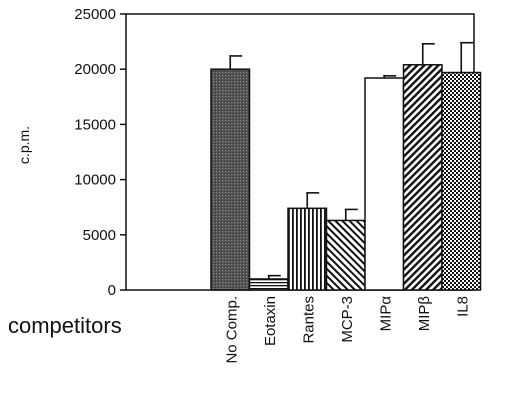 This screenshot has width=512, height=397. I want to click on x-tick-label: MIPα, so click(385, 314).